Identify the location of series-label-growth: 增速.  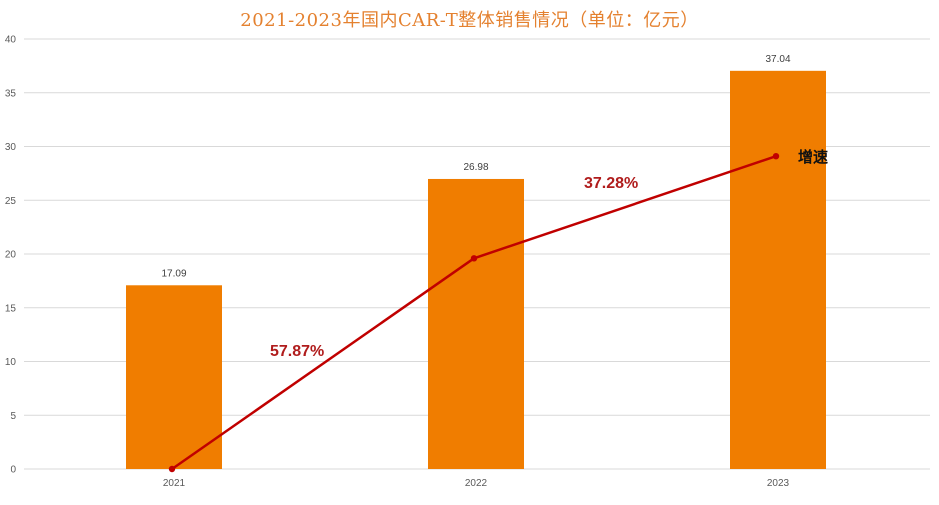
(813, 157).